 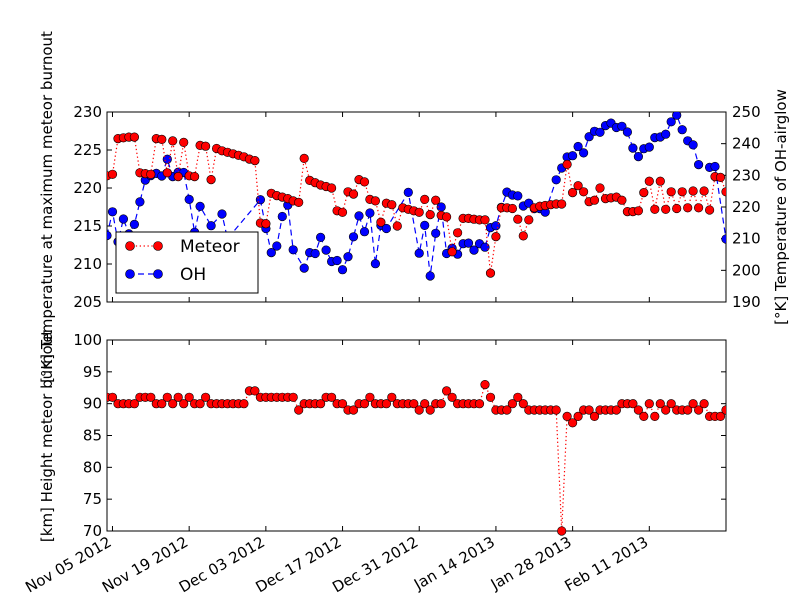 I want to click on left-ytick-label-210: 210, so click(x=87, y=264).